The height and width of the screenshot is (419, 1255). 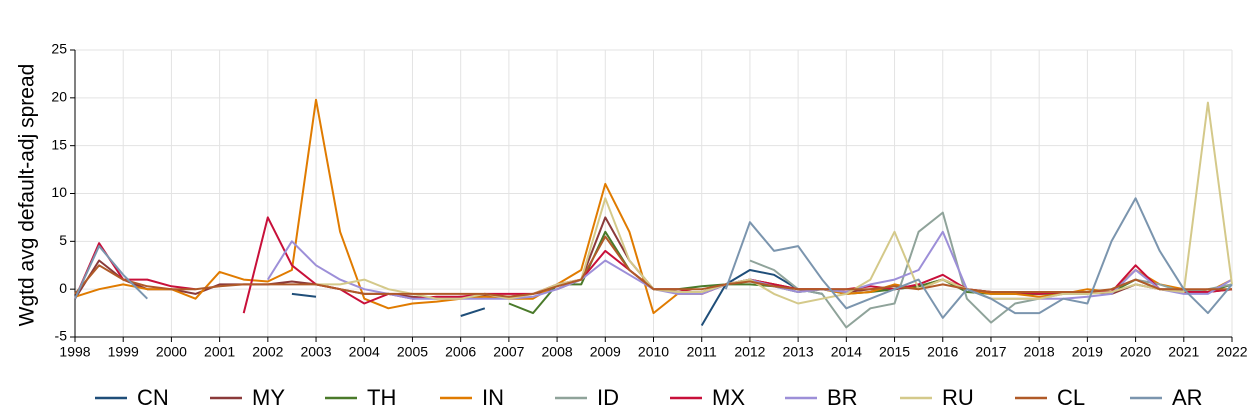 What do you see at coordinates (268, 397) in the screenshot?
I see `legend-label: MY` at bounding box center [268, 397].